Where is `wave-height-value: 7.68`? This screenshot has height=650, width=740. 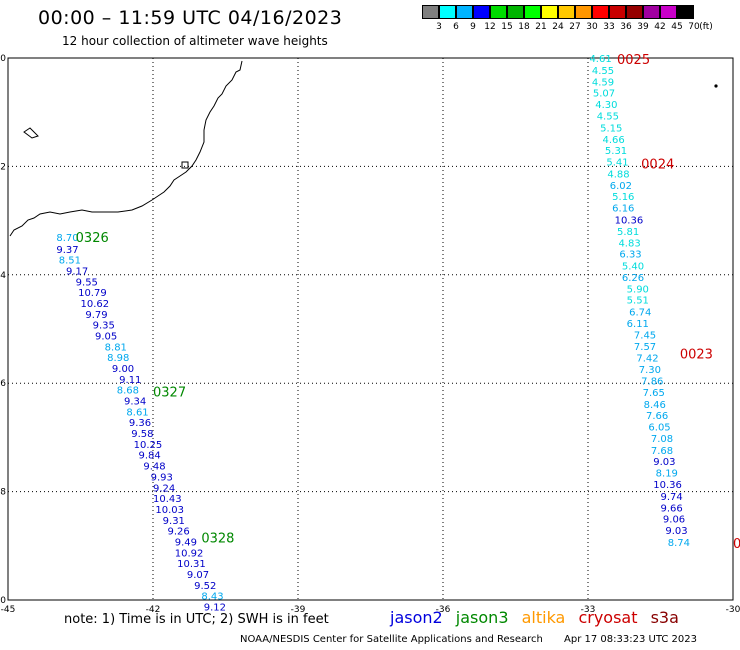 wave-height-value: 7.68 is located at coordinates (662, 451).